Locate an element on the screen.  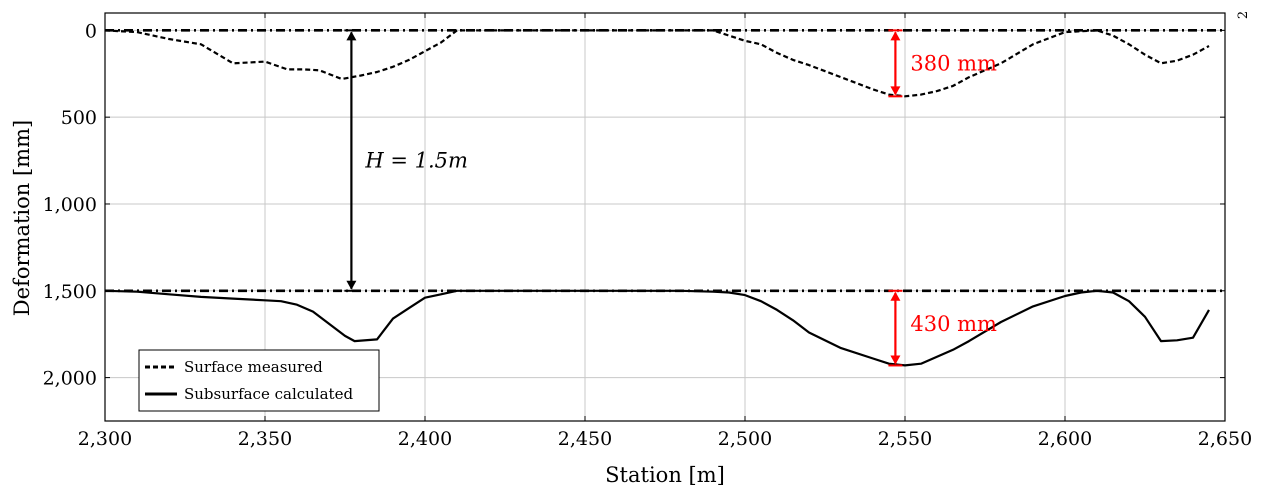
dimension-annotation: 380 mm is located at coordinates (942, 63).